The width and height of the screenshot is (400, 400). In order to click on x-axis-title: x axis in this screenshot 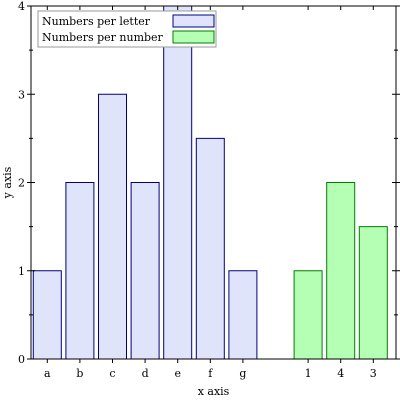, I will do `click(214, 391)`.